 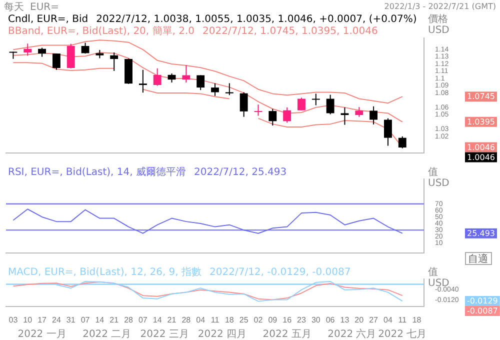 What do you see at coordinates (481, 121) in the screenshot?
I see `text: 1.0395` at bounding box center [481, 121].